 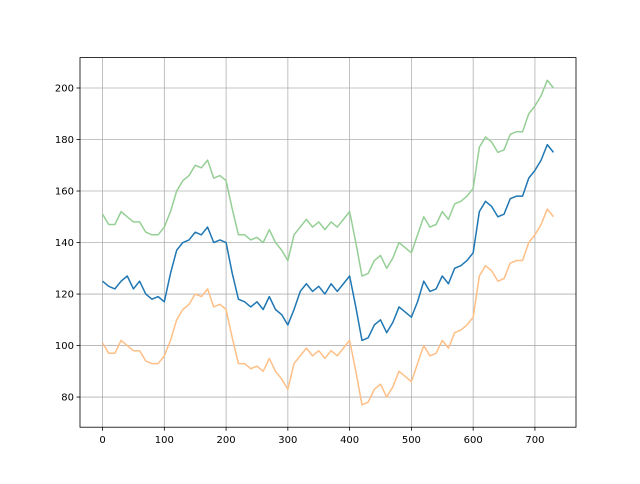 I want to click on x-tick-label: 200, so click(x=226, y=440).